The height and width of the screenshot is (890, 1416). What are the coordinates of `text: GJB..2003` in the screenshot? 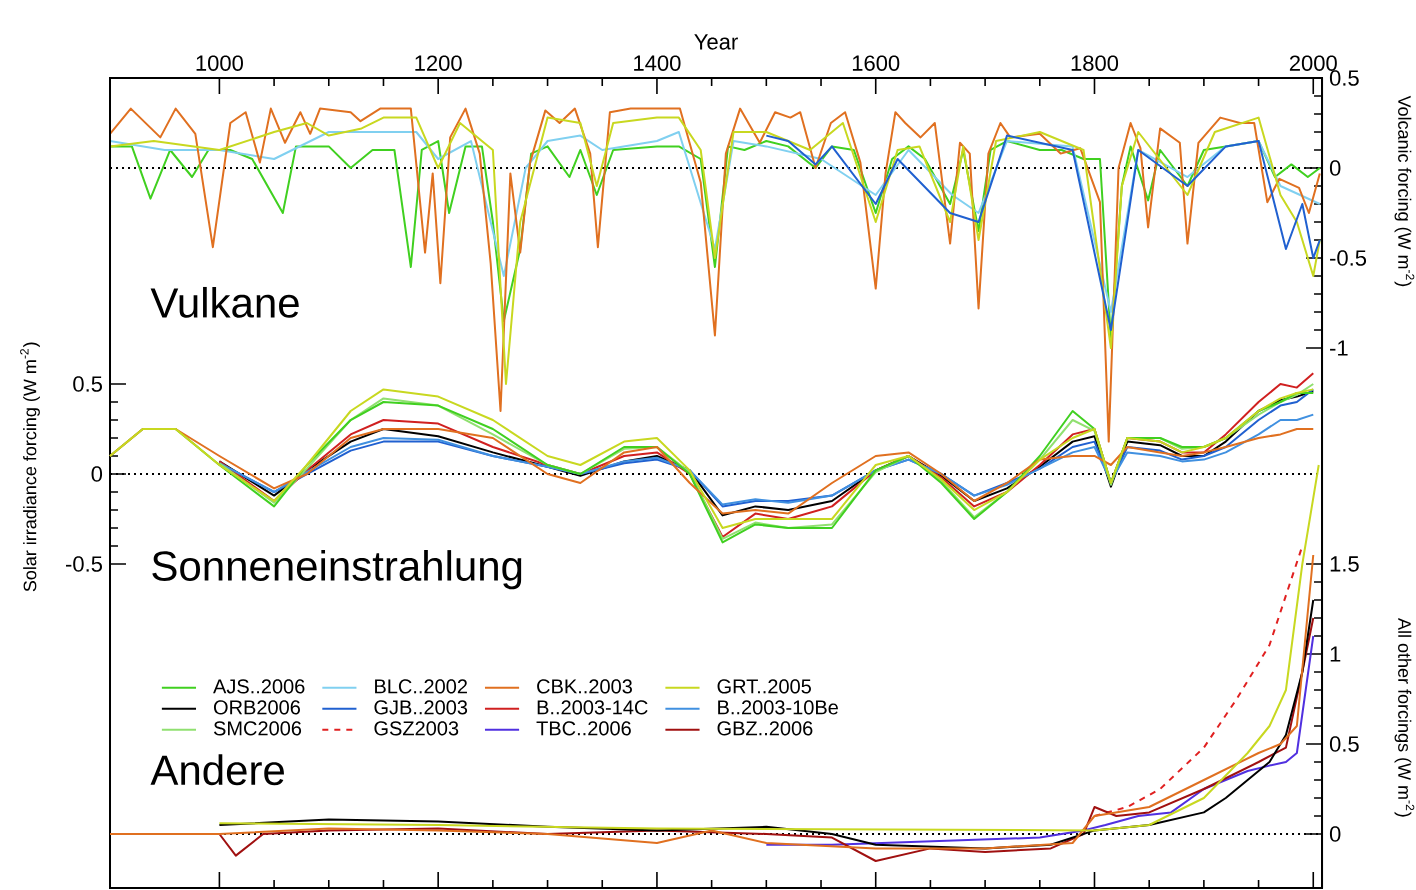 It's located at (421, 707).